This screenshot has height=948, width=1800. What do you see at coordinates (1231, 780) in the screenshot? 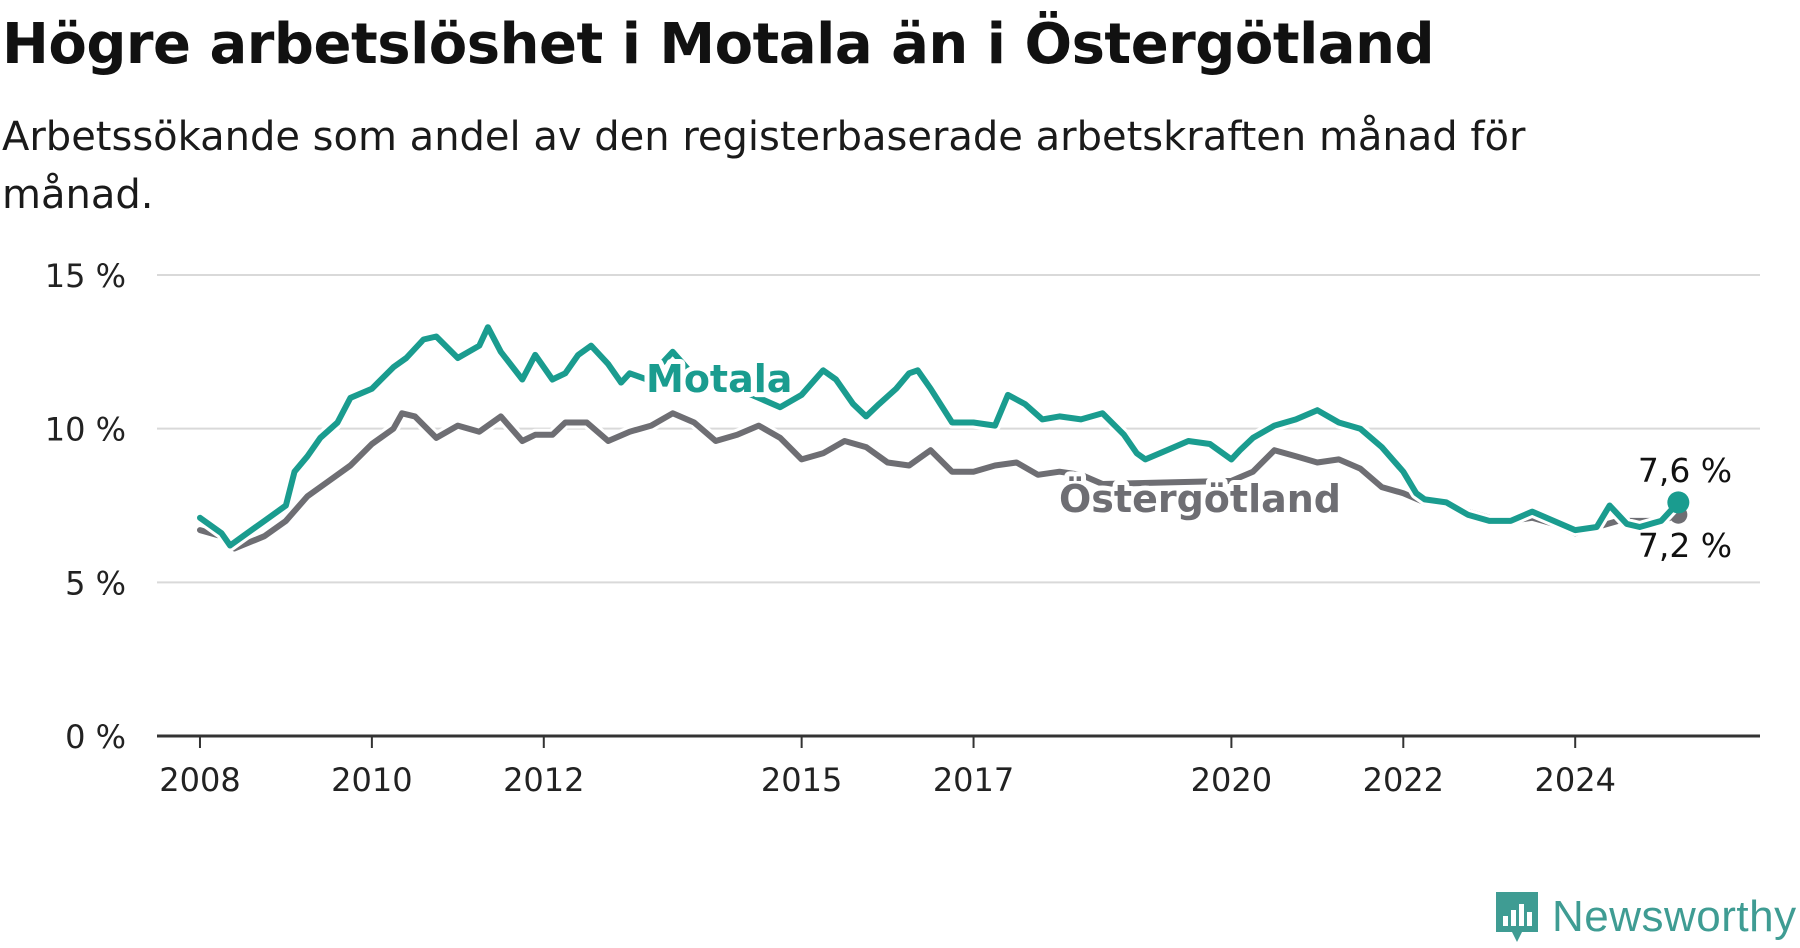
I see `x-tick-label: 2020` at bounding box center [1231, 780].